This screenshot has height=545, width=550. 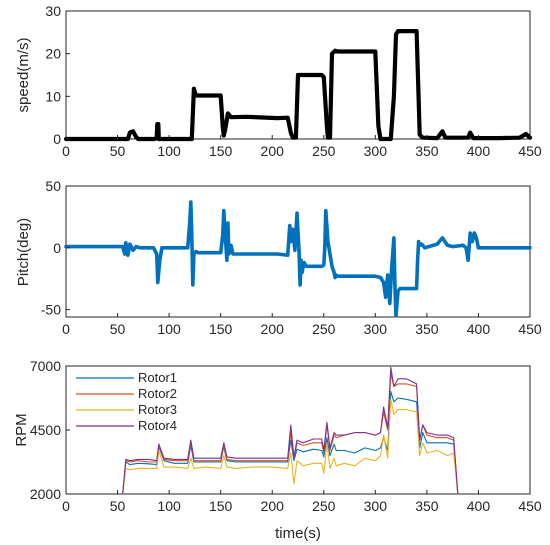 What do you see at coordinates (57, 248) in the screenshot?
I see `pitch-y-tick-label: 0` at bounding box center [57, 248].